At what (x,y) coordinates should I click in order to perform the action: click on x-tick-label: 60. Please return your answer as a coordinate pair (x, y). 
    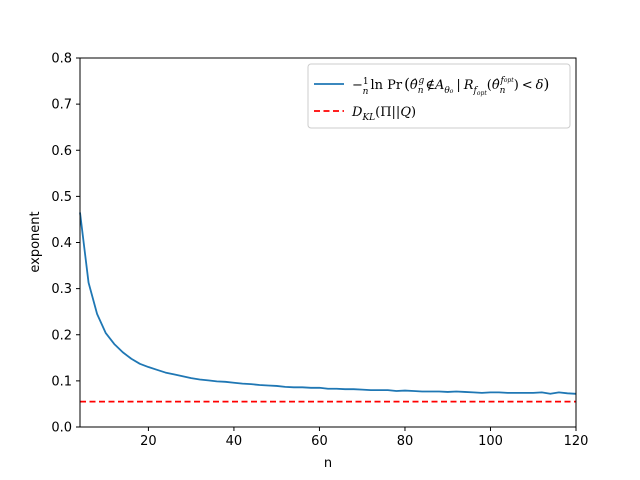
    Looking at the image, I should click on (319, 441).